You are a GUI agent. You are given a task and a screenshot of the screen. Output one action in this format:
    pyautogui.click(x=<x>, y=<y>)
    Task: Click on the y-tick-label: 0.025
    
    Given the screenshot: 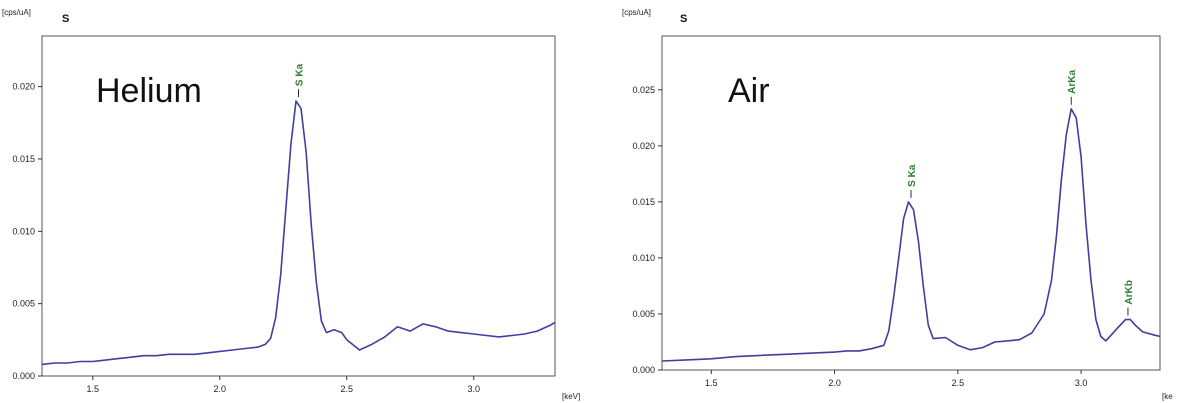 What is the action you would take?
    pyautogui.click(x=643, y=90)
    